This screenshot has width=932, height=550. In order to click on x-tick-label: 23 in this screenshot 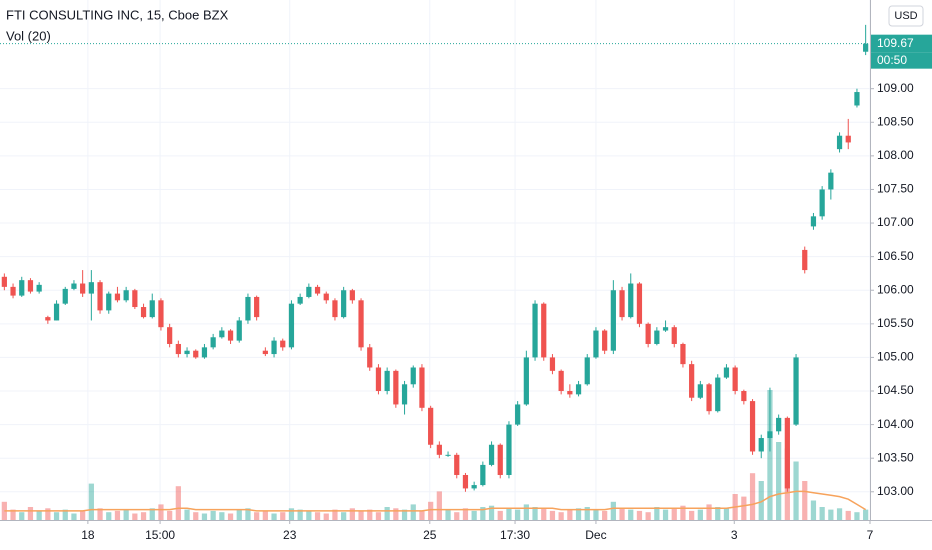, I will do `click(290, 535)`.